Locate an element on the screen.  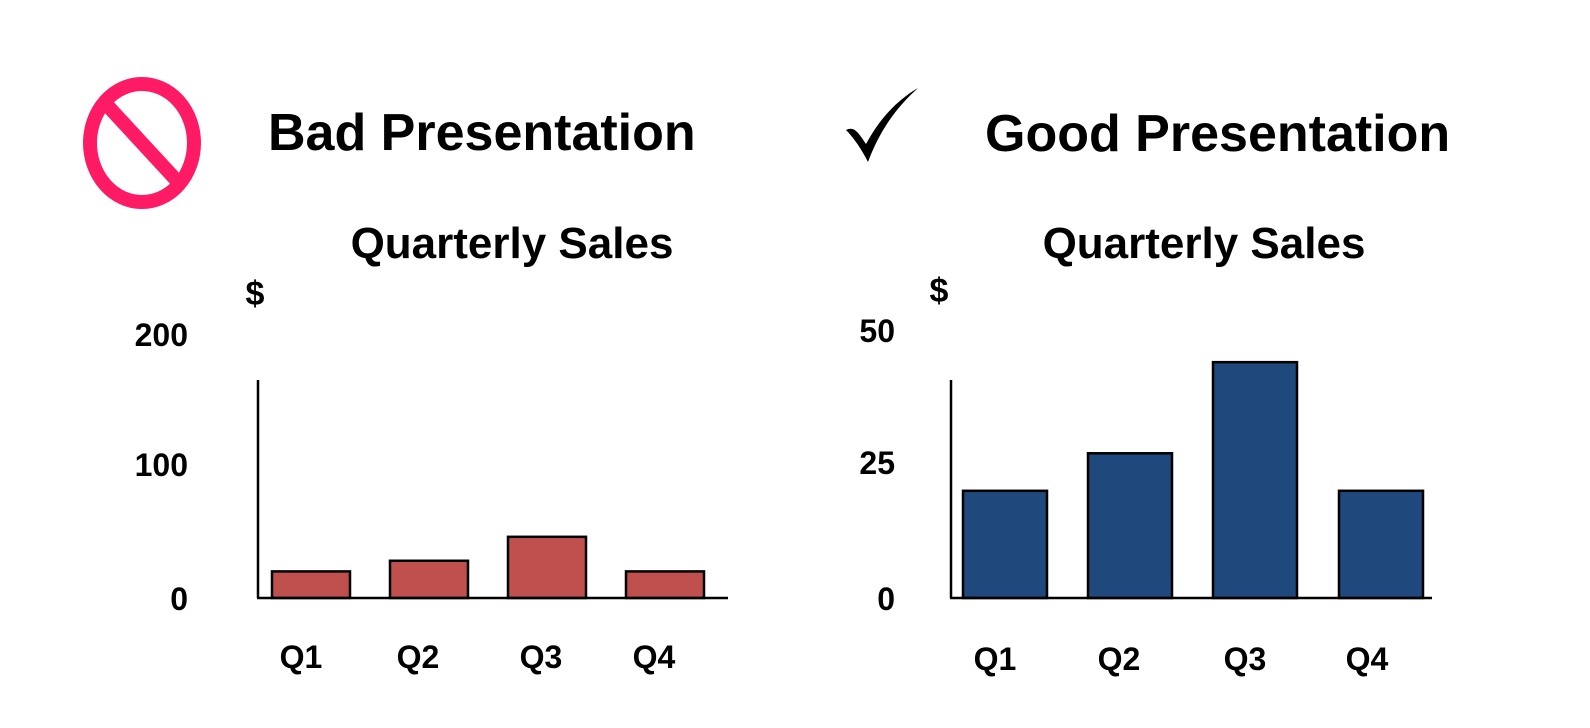
good-chart-x-category-label: Q3 is located at coordinates (1245, 659).